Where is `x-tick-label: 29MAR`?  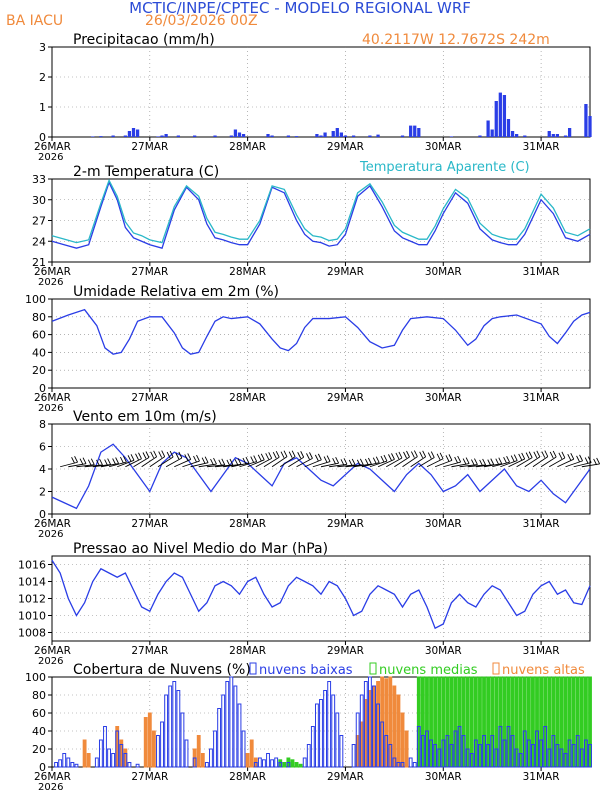 x-tick-label: 29MAR is located at coordinates (345, 147).